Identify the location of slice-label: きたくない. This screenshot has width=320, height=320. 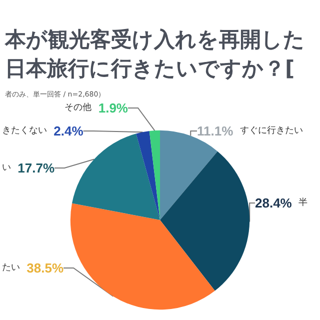
(24, 131).